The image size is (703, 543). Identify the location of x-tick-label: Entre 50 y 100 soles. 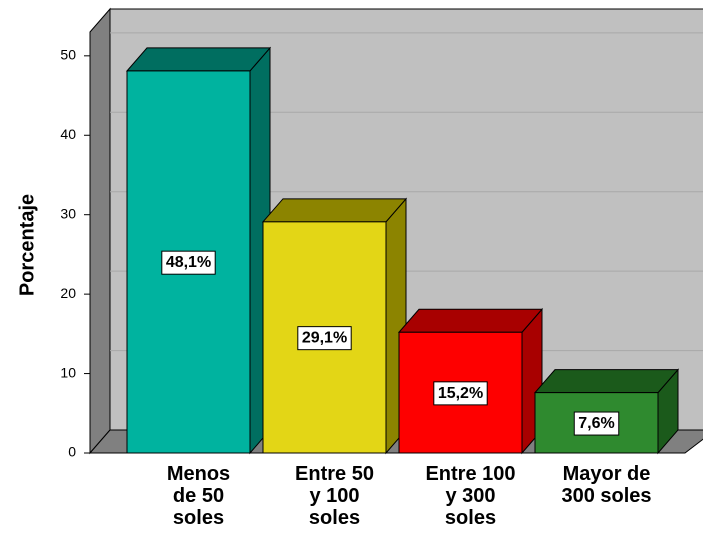
(334, 496).